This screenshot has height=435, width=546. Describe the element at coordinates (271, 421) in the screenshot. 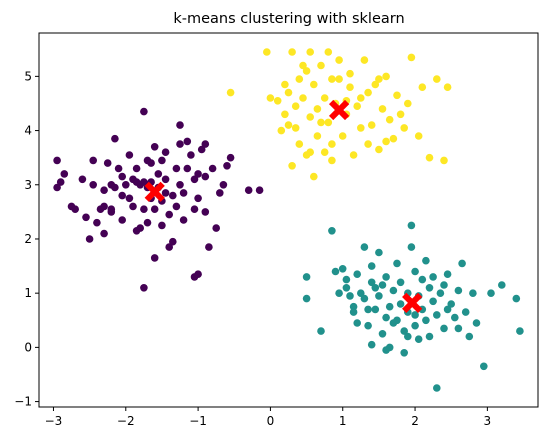

I see `x-tick-label: 0` at that location.